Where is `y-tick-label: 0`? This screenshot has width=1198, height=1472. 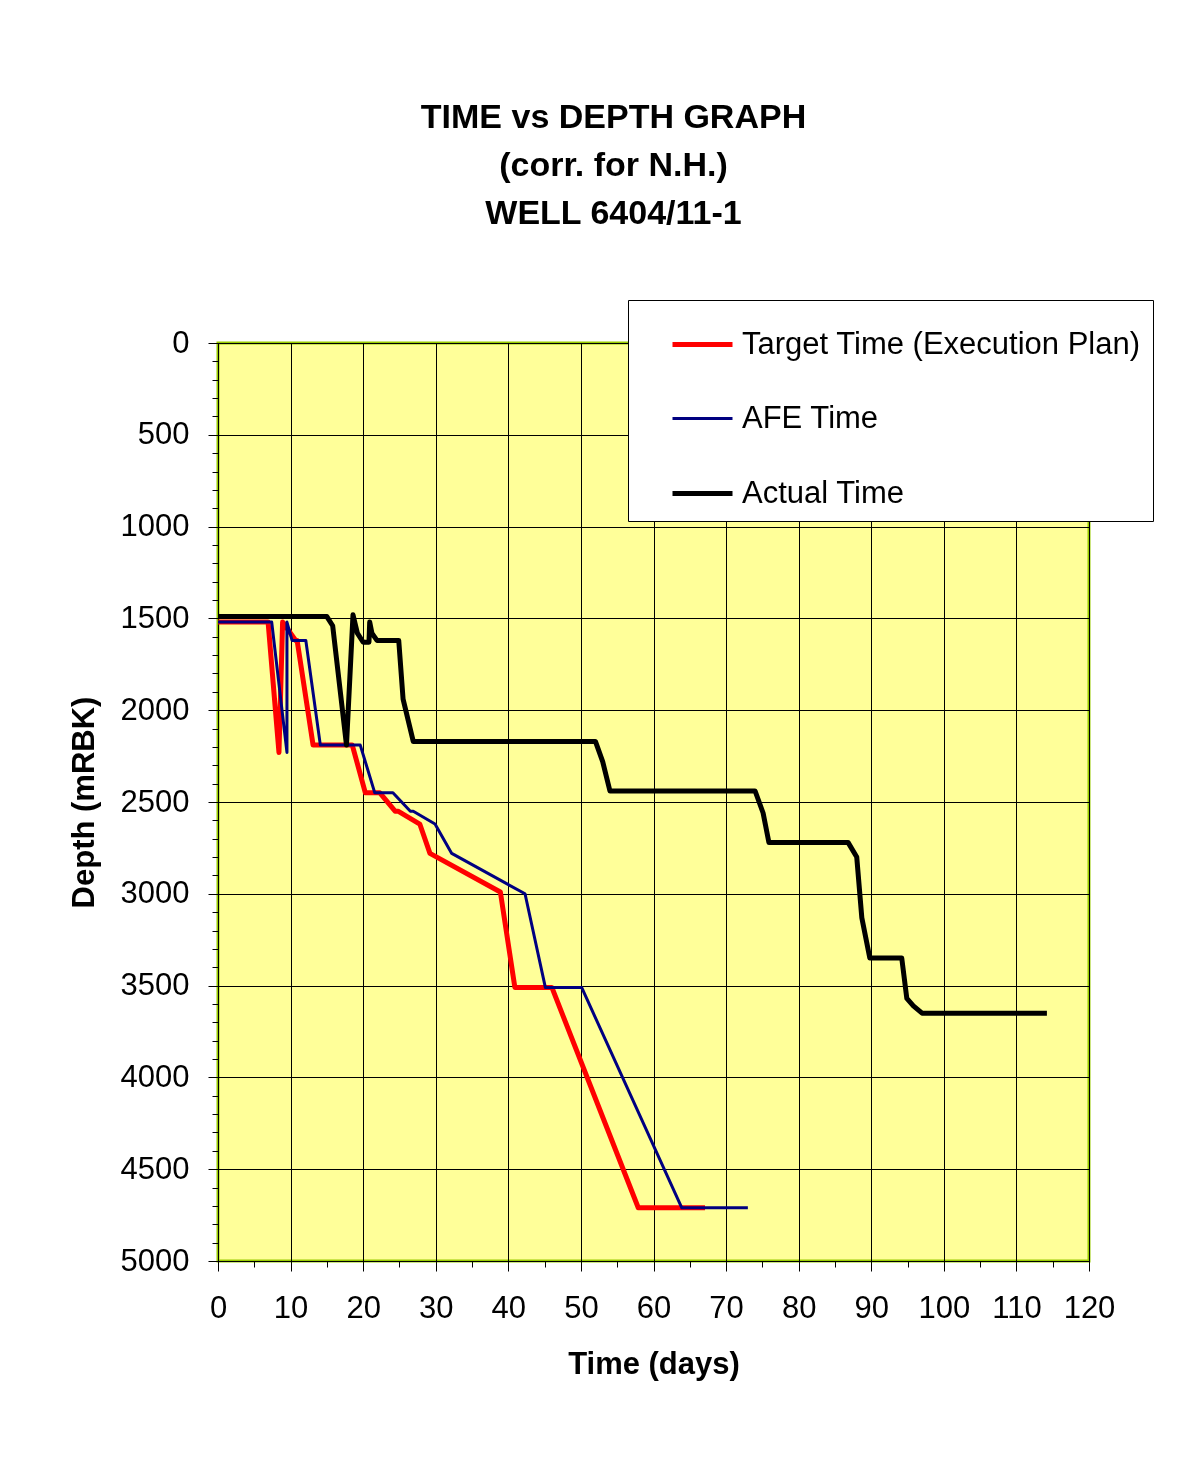 y-tick-label: 0 is located at coordinates (181, 342).